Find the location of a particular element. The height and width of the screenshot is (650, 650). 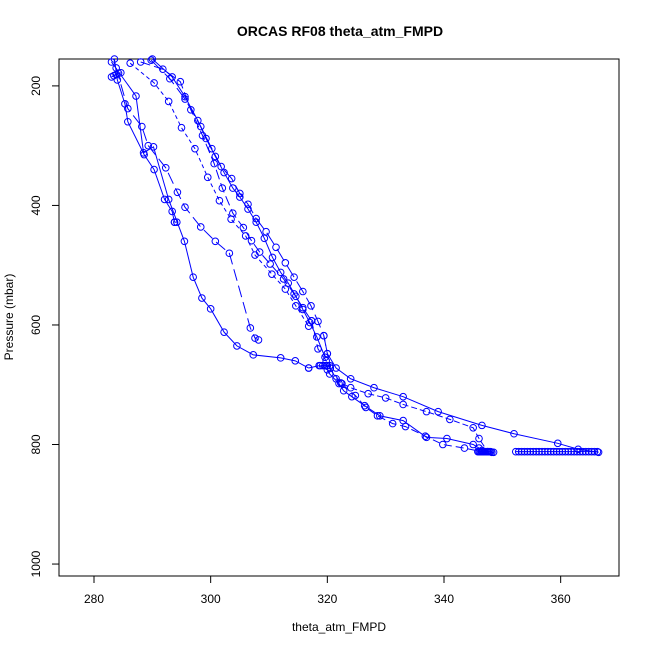

y-tick-label: 1000 is located at coordinates (36, 563).